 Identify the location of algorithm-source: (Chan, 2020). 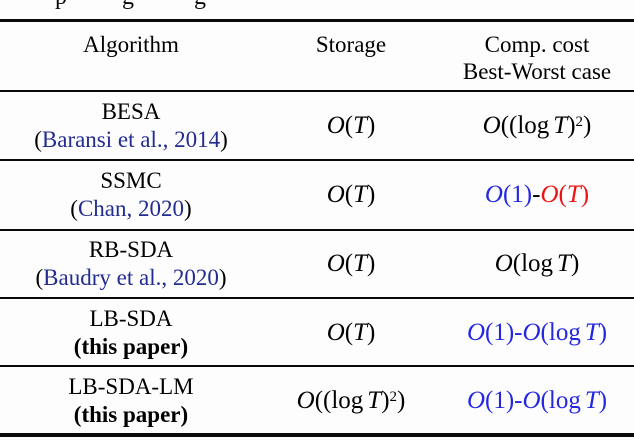
(130, 209).